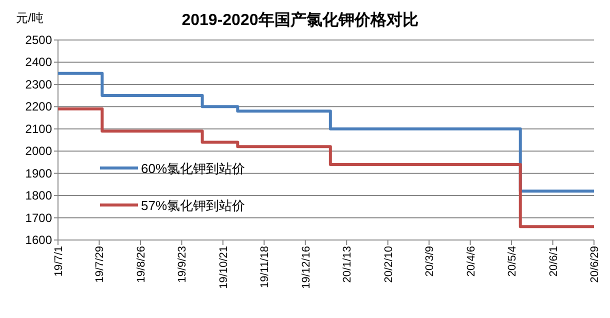  I want to click on y-tick-label: 2300, so click(38, 84).